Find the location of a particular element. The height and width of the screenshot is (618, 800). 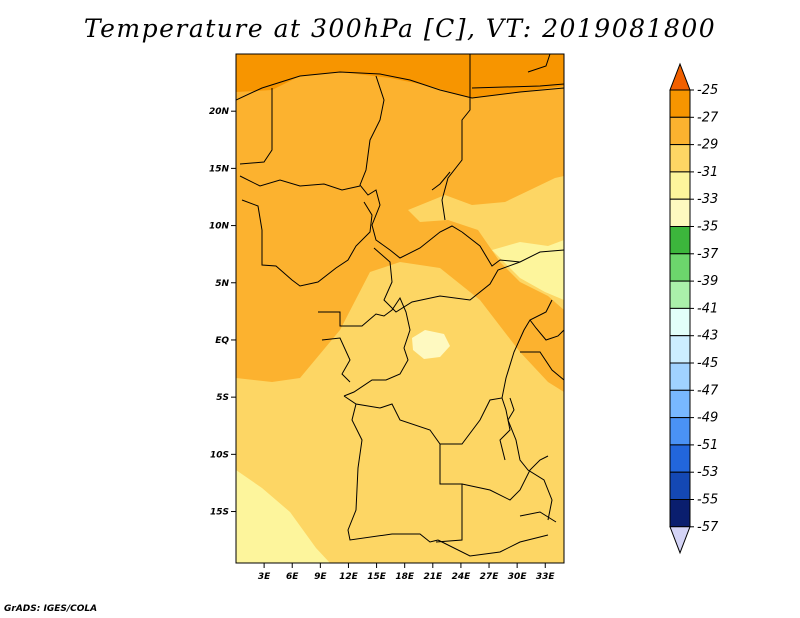

lon-tick-label: 24E is located at coordinates (462, 577).